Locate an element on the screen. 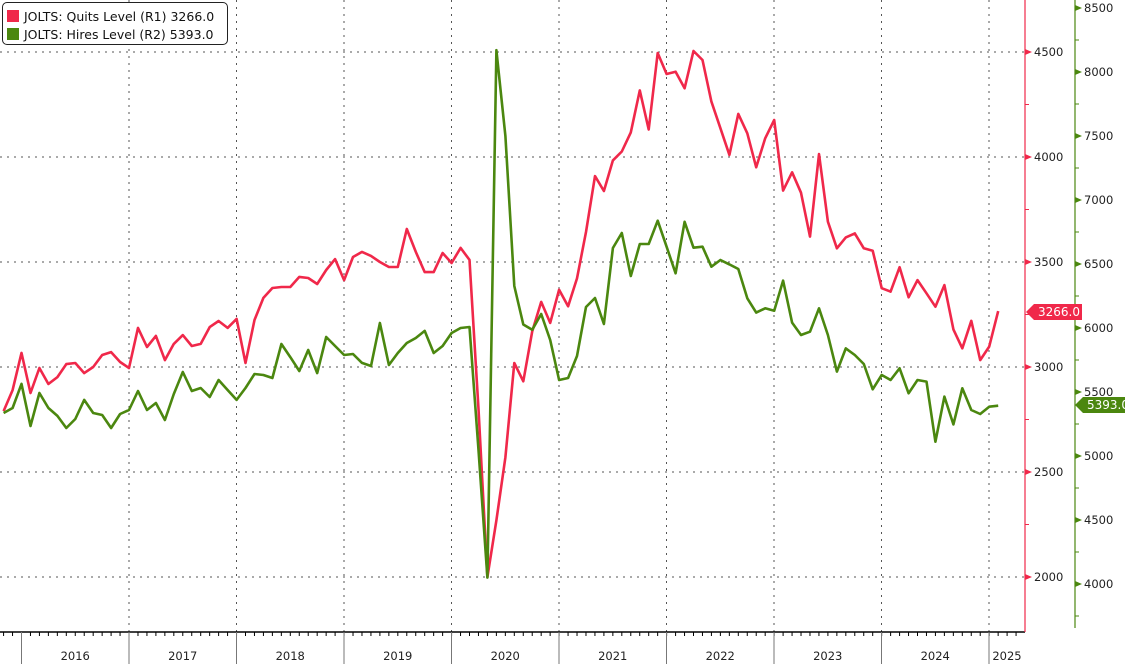  x-tick-label: 2019 is located at coordinates (397, 656).